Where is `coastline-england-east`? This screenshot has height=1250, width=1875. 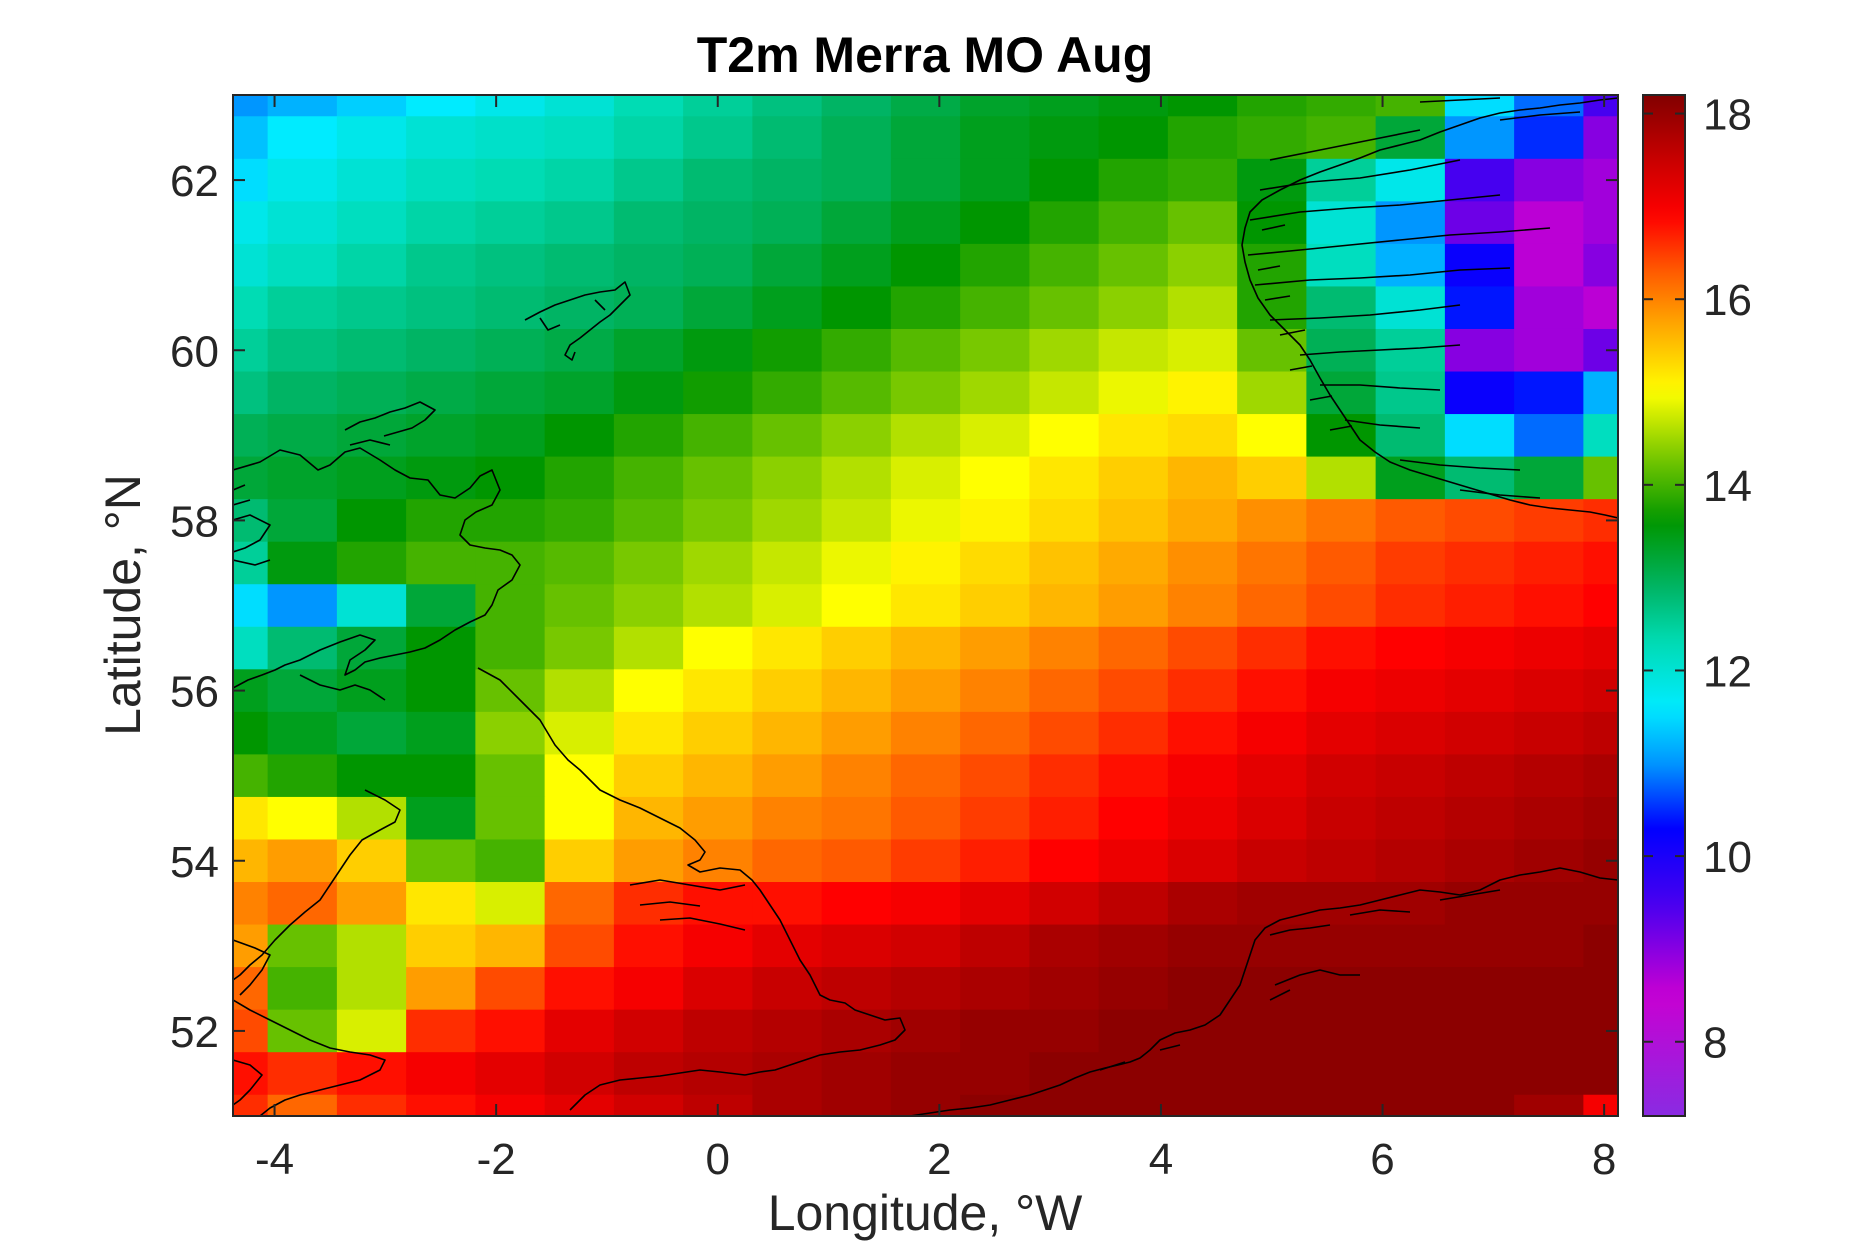
coastline-england-east is located at coordinates (691, 871).